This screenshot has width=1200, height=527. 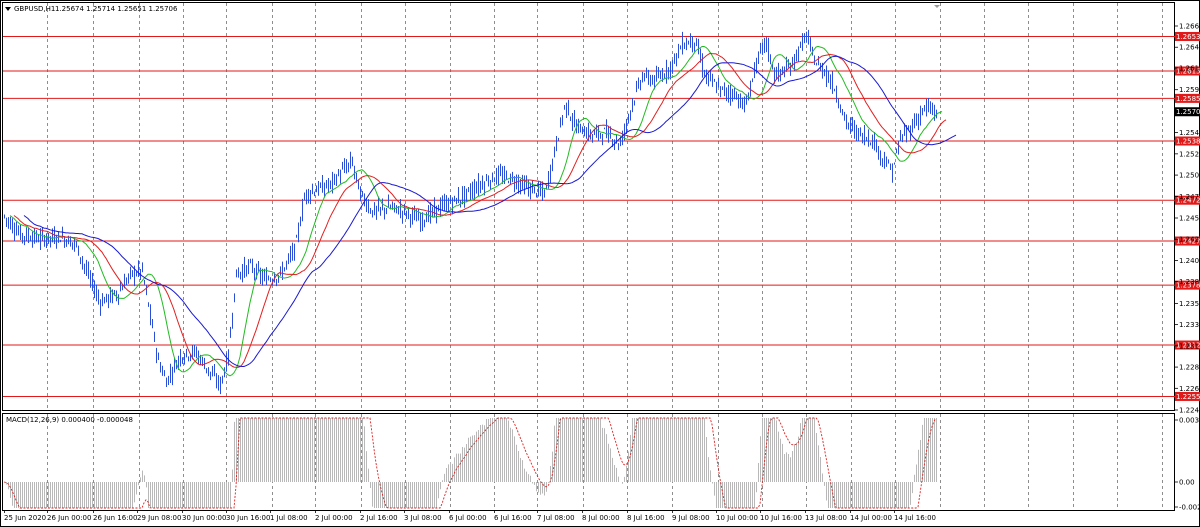 I want to click on level-price-label: 1.24275, so click(x=1188, y=242).